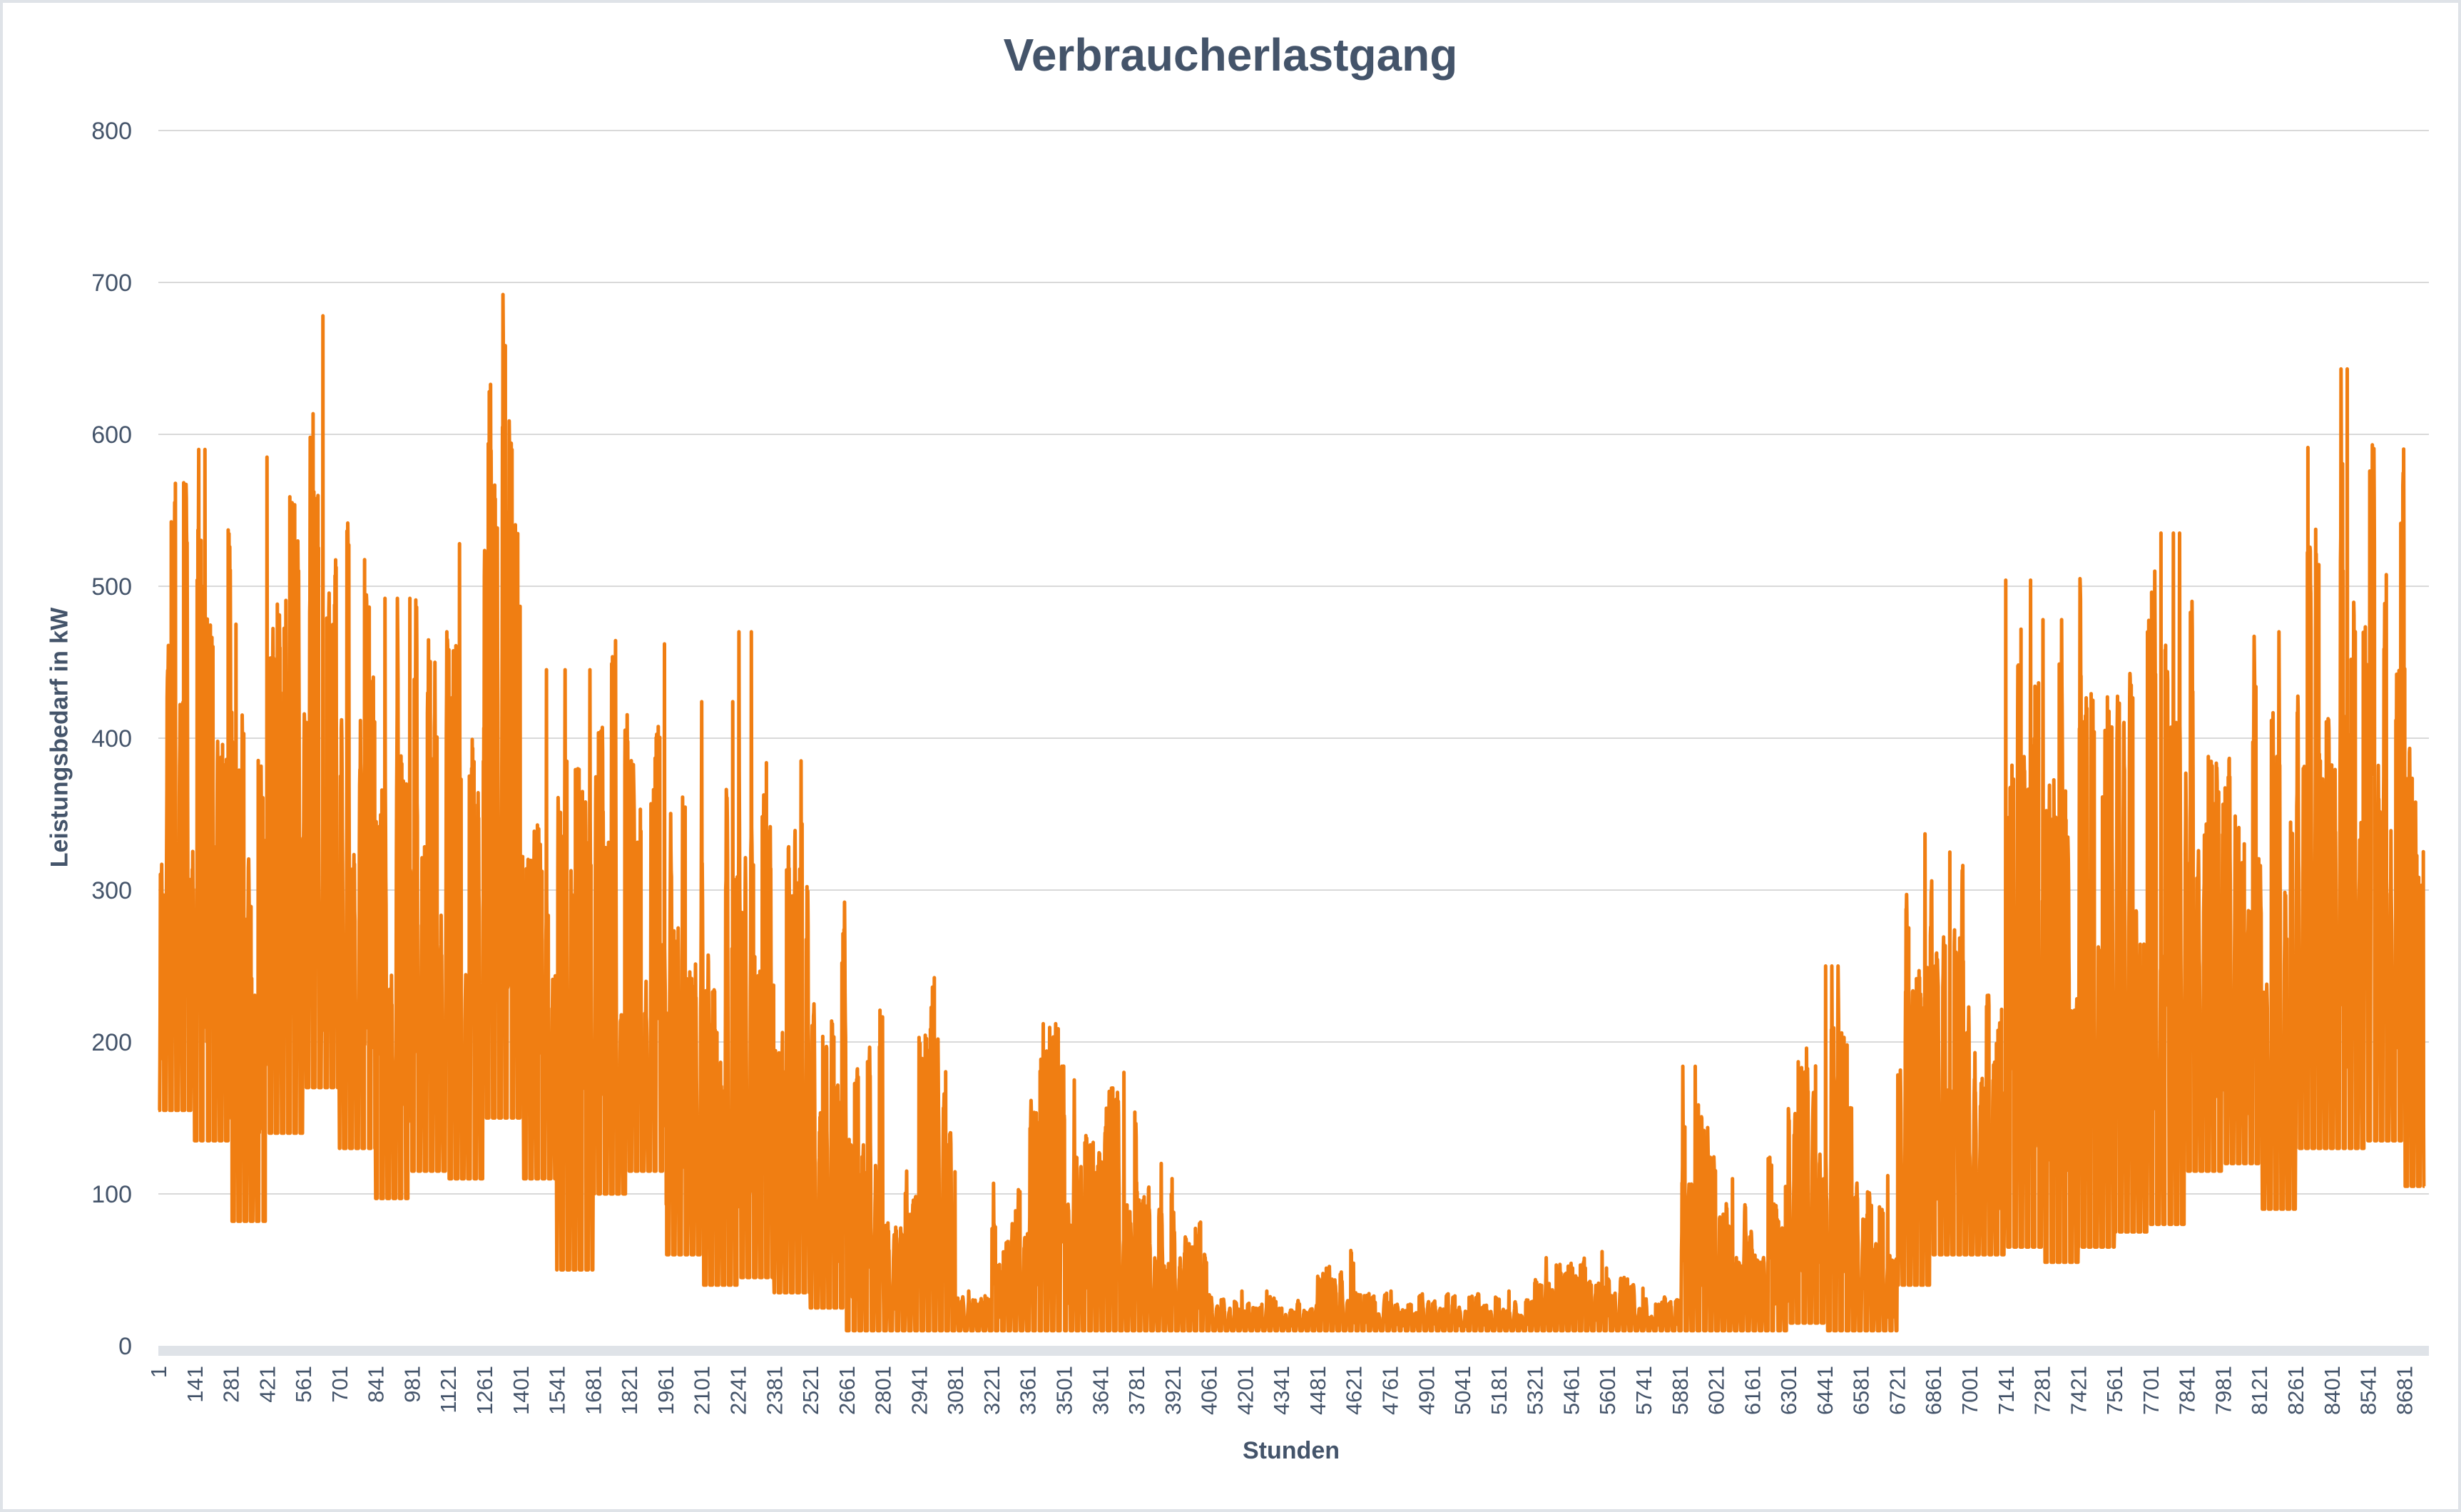 The width and height of the screenshot is (2461, 1512). Describe the element at coordinates (1499, 1390) in the screenshot. I see `x-tick-label: 5181` at that location.